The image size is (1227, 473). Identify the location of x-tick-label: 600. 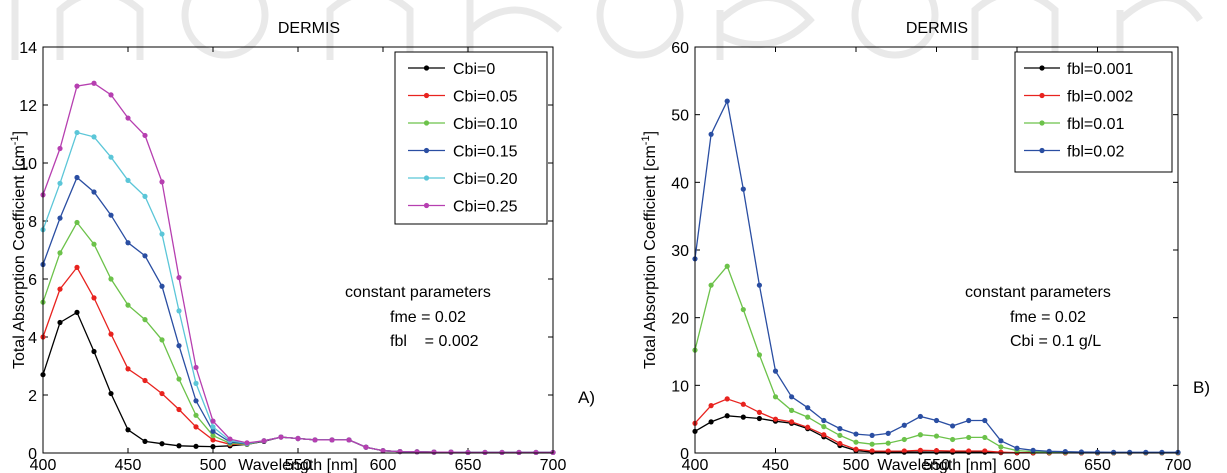
(1017, 465).